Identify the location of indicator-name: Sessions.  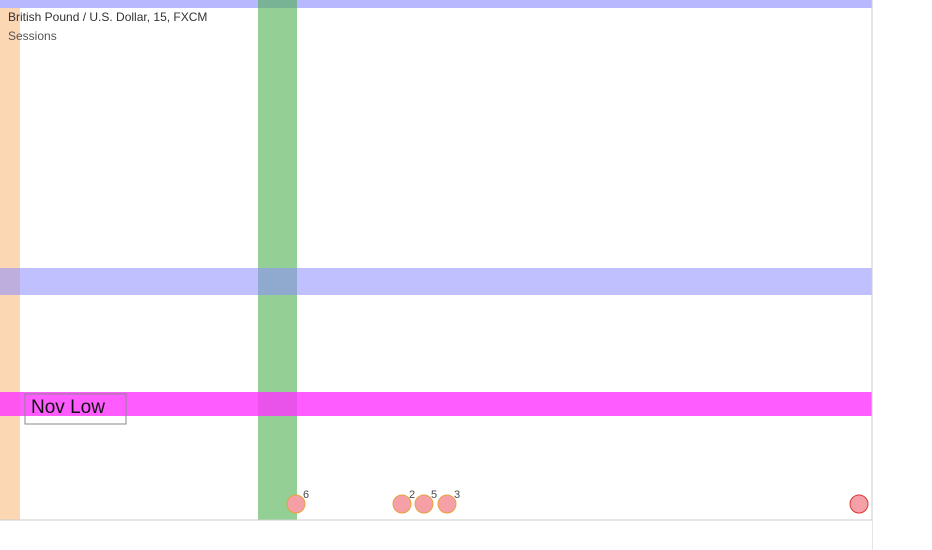
(32, 36).